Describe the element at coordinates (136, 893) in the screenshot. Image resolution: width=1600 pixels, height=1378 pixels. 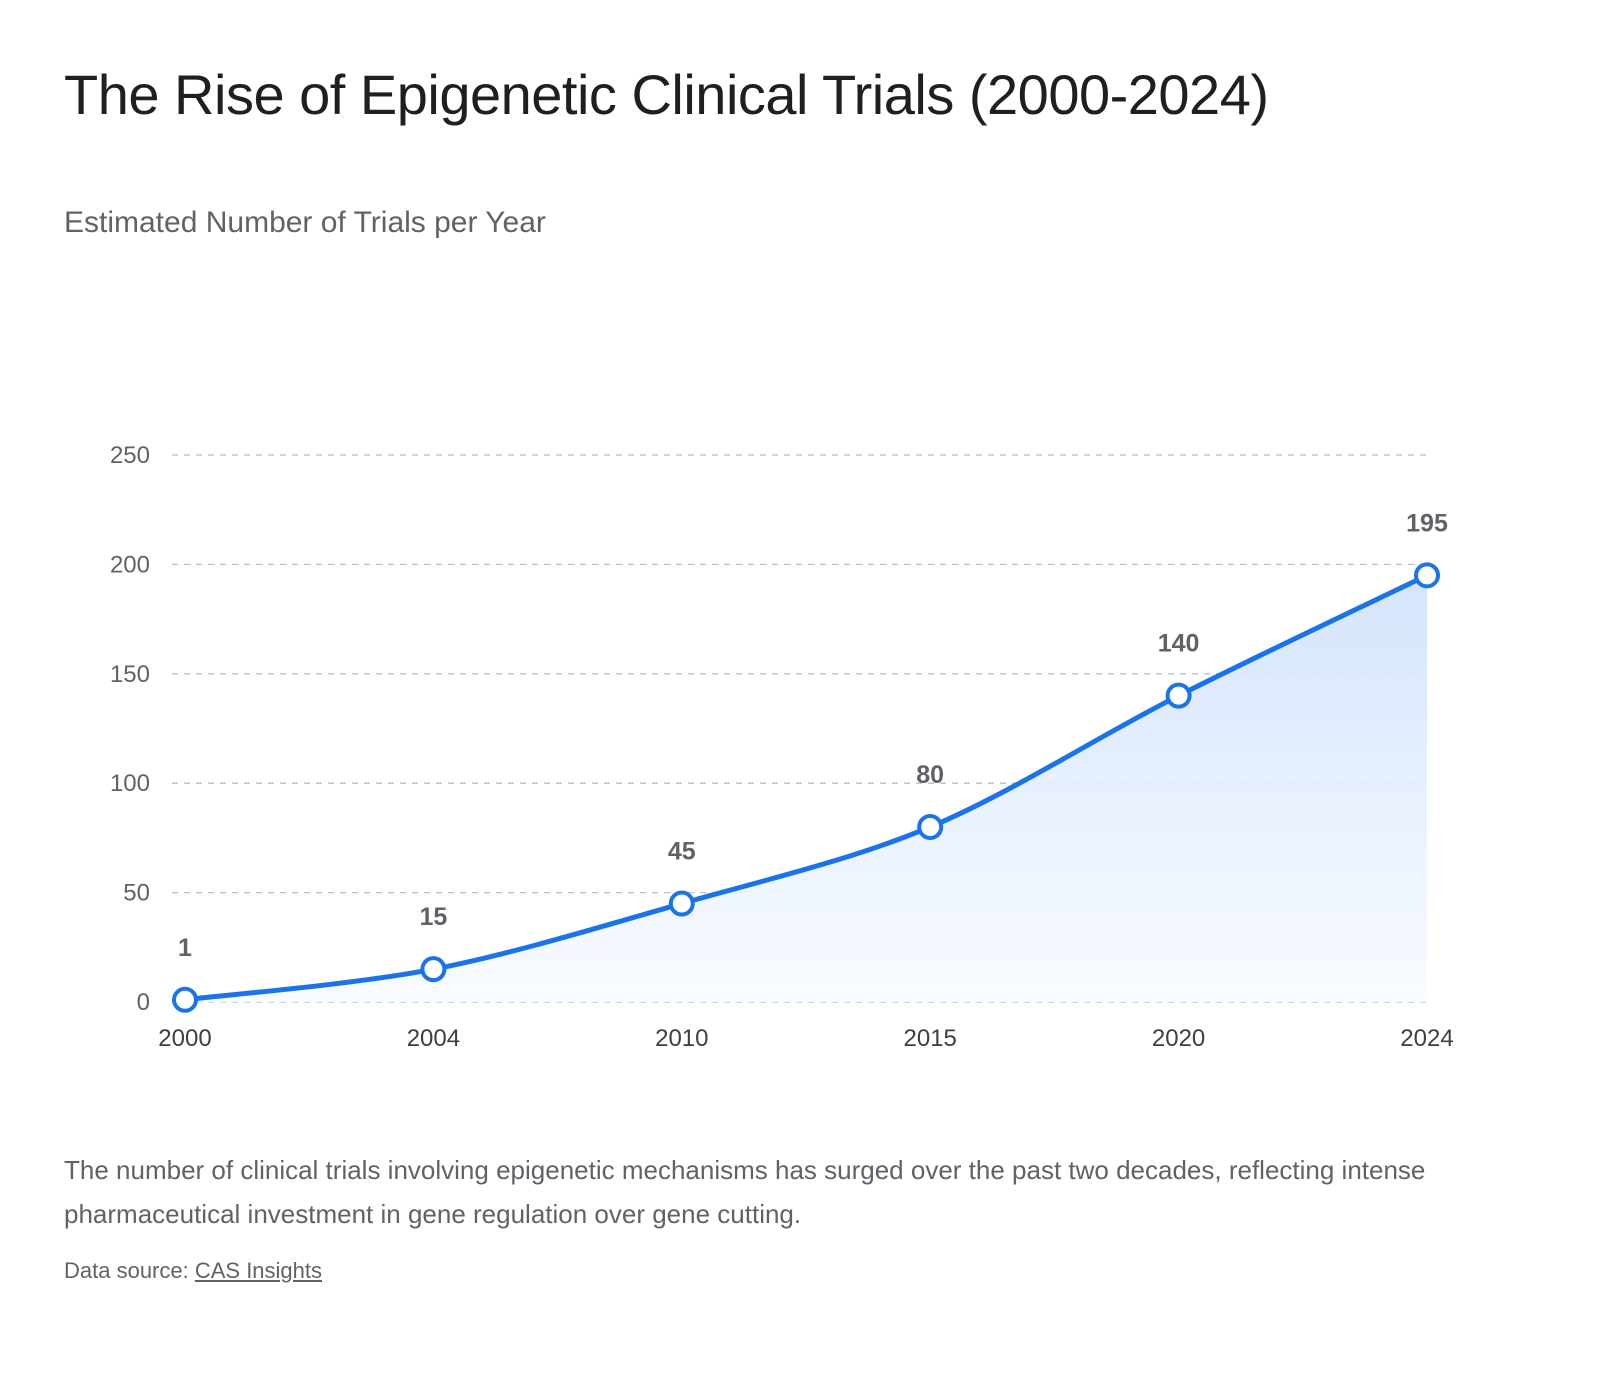
I see `y-tick-label: 50` at that location.